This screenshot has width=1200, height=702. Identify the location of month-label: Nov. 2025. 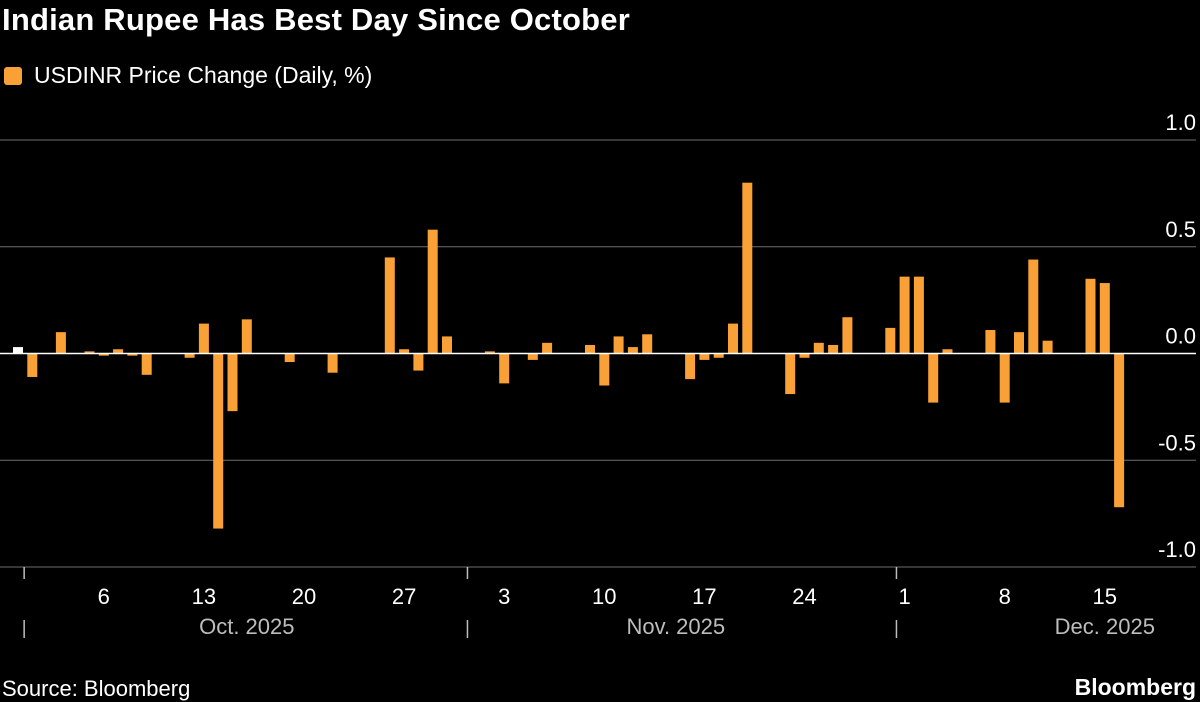
(675, 626).